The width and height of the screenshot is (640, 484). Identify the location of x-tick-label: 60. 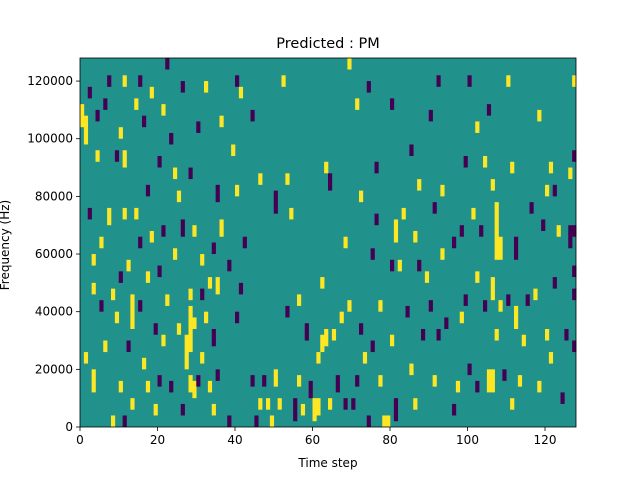
(312, 440).